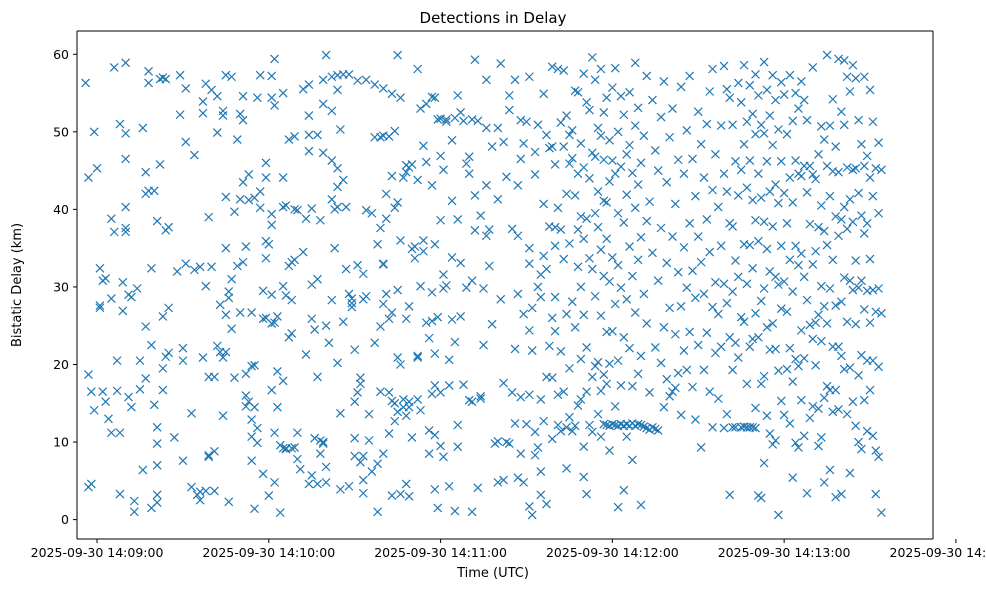  Describe the element at coordinates (938, 552) in the screenshot. I see `x-tick-label: 2025-09-30 14:14:00` at that location.